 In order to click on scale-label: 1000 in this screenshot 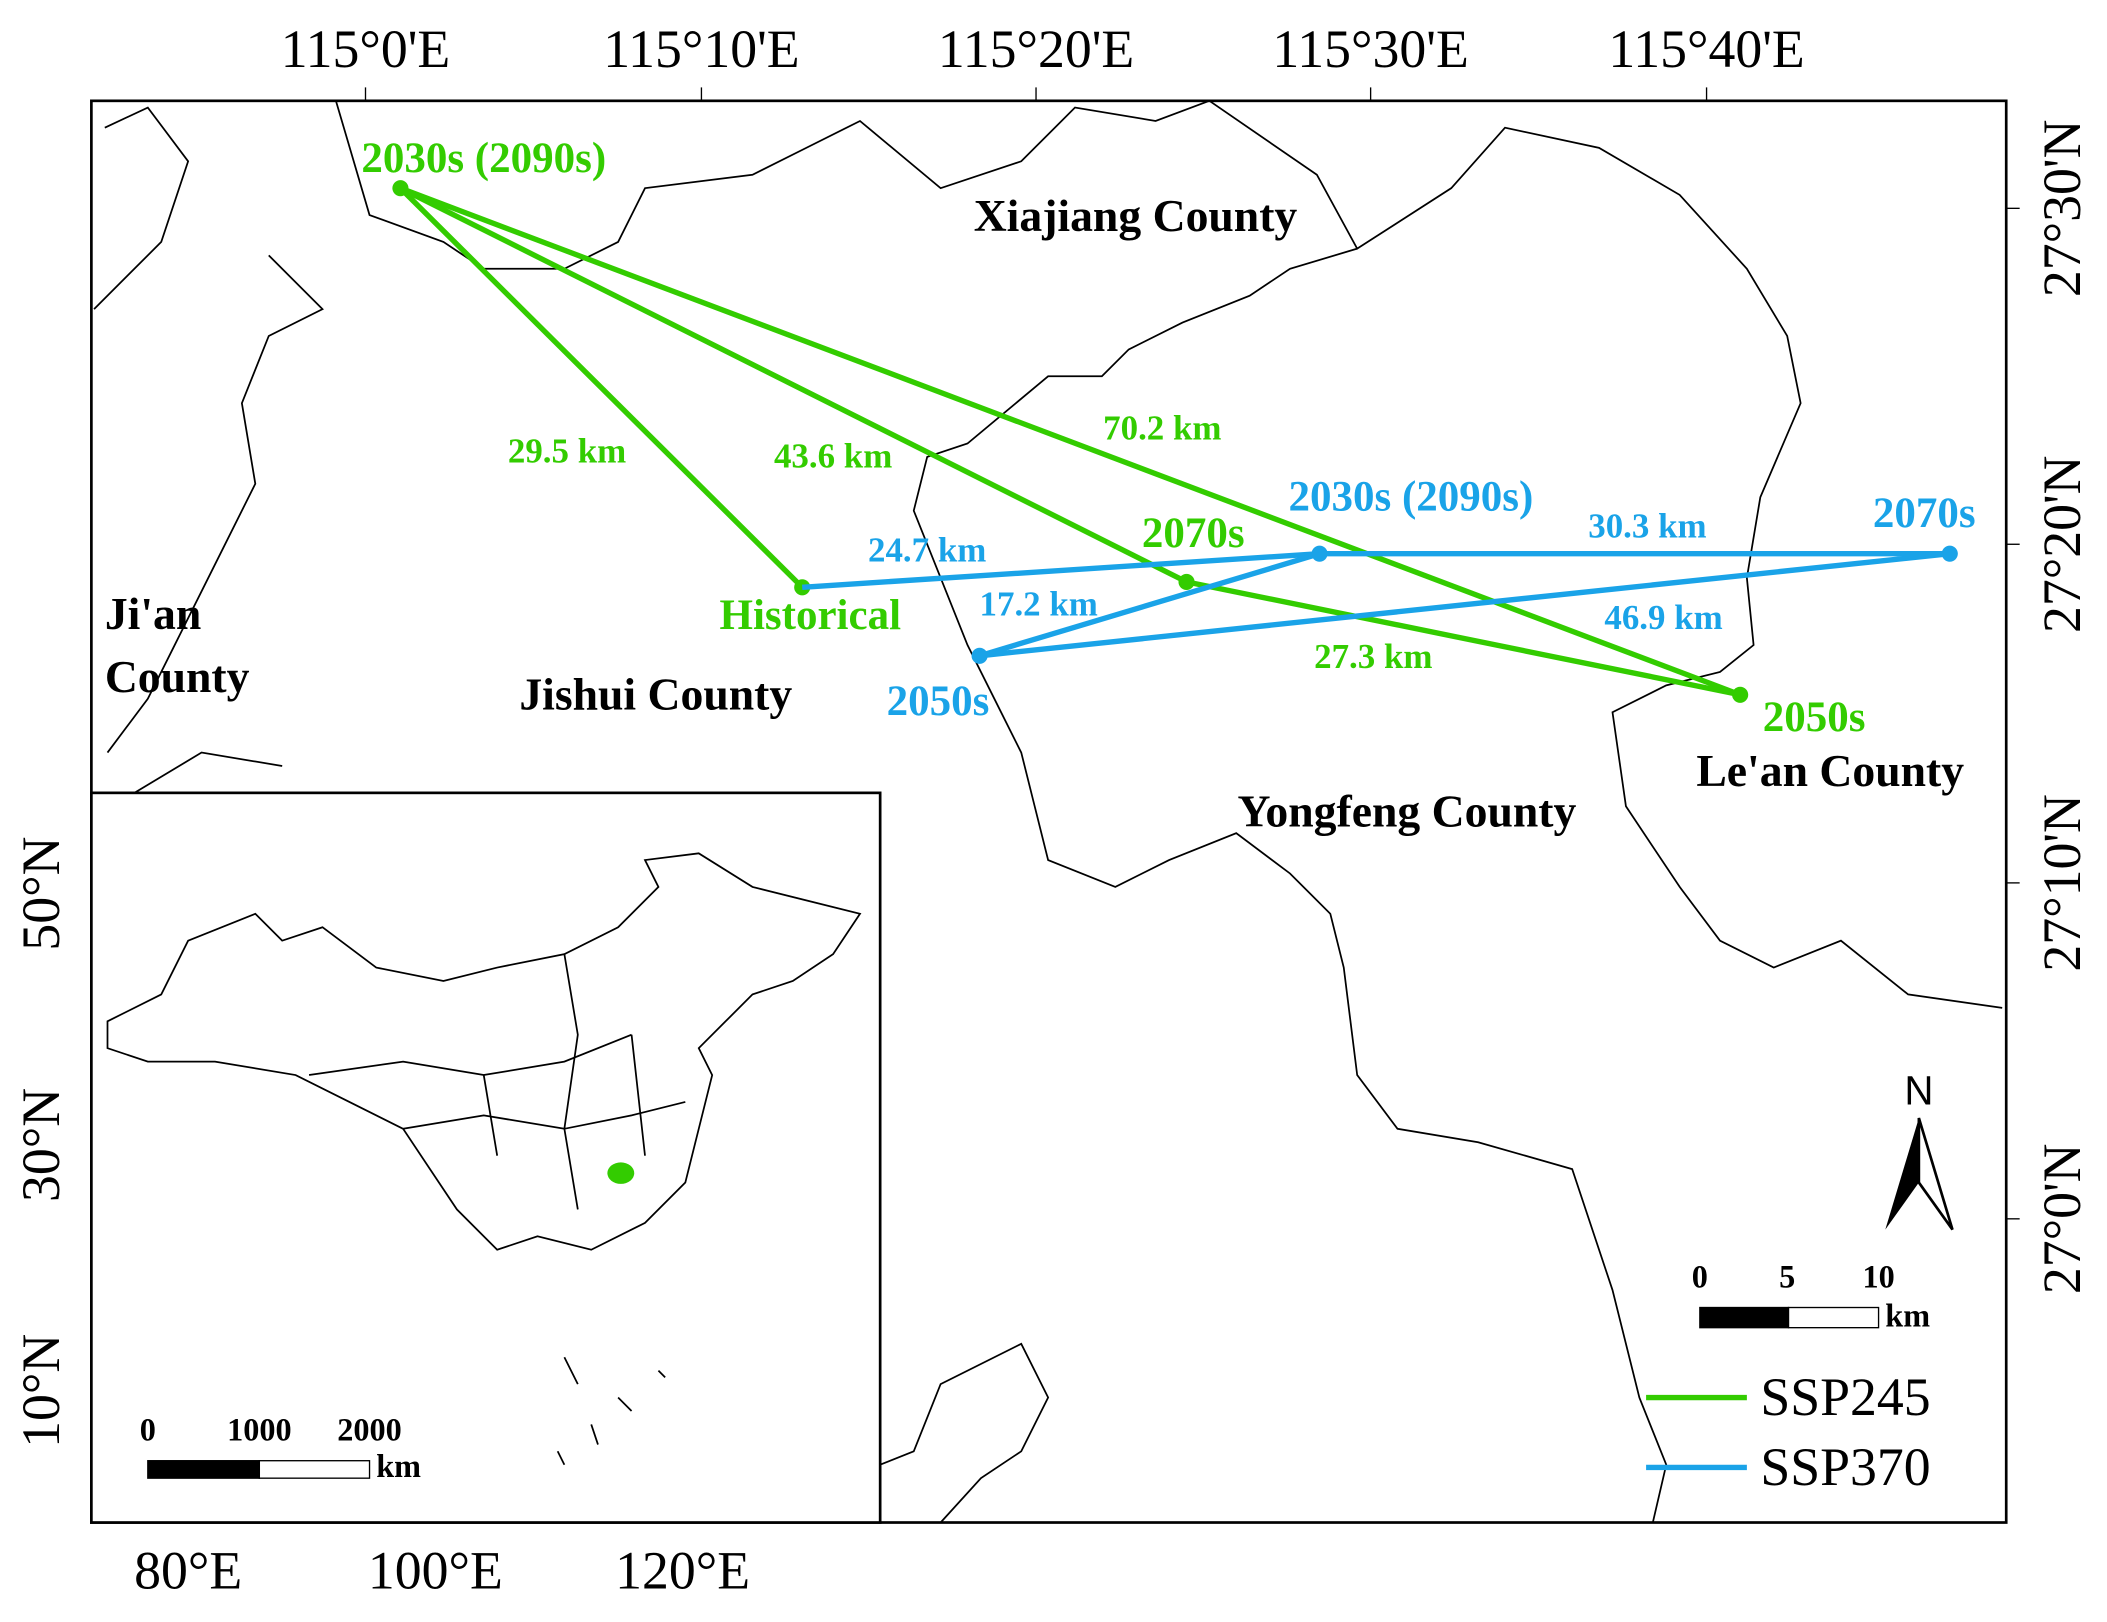, I will do `click(259, 1430)`.